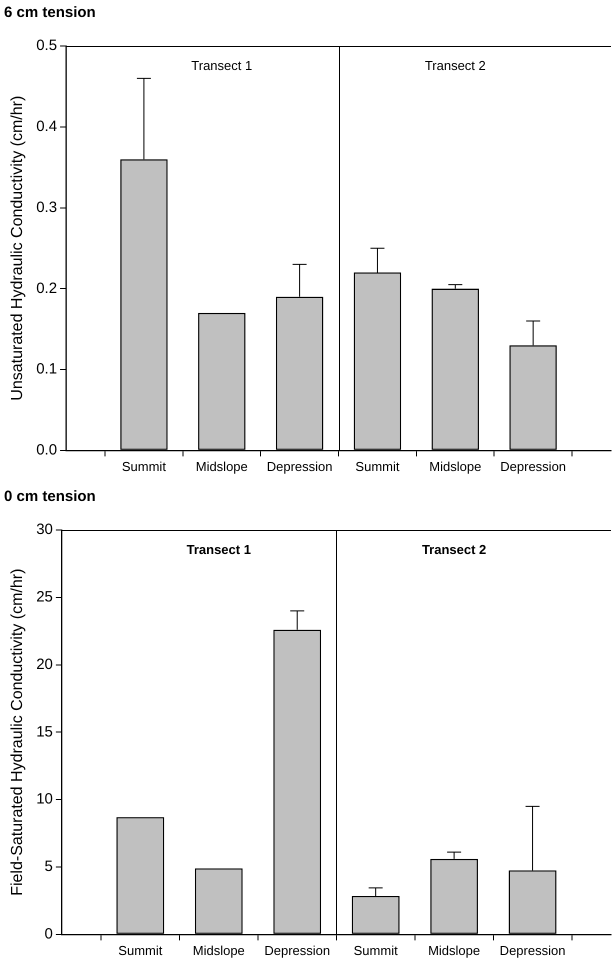 This screenshot has height=969, width=614. What do you see at coordinates (47, 207) in the screenshot?
I see `y-tick-label: 0.3` at bounding box center [47, 207].